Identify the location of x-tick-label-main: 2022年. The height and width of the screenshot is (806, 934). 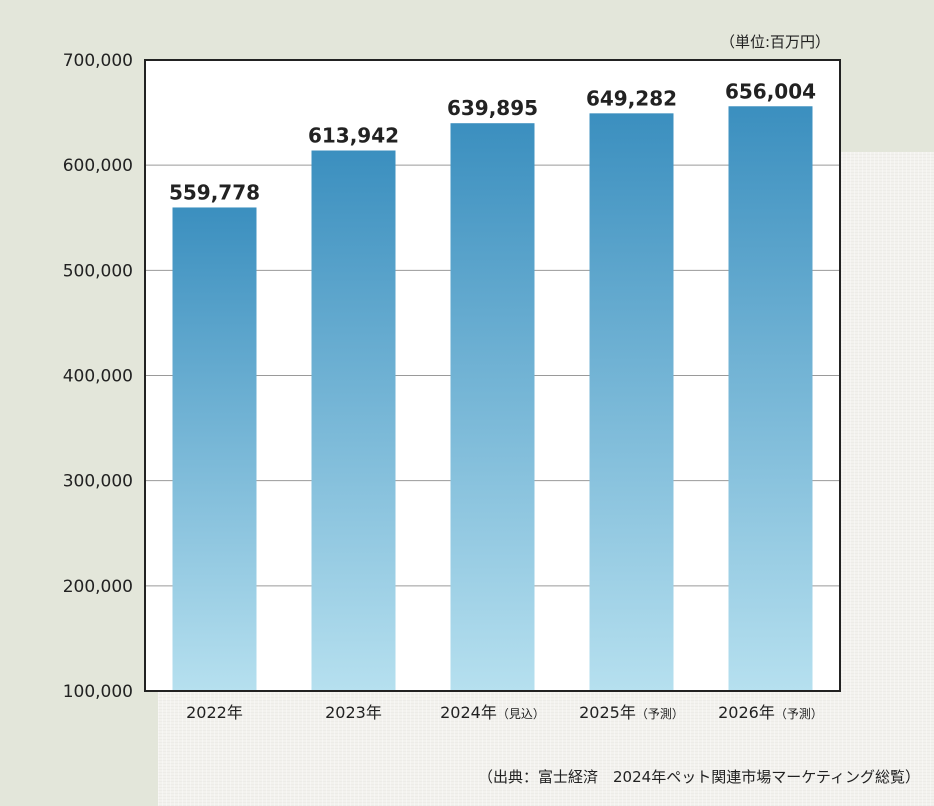
(214, 712).